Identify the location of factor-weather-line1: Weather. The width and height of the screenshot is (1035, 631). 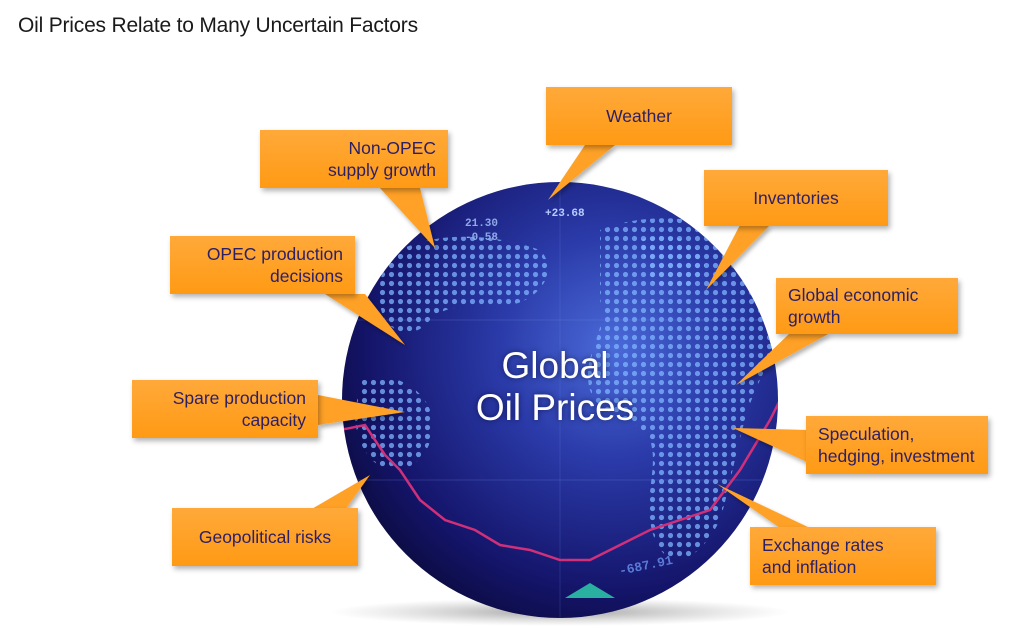
(639, 116).